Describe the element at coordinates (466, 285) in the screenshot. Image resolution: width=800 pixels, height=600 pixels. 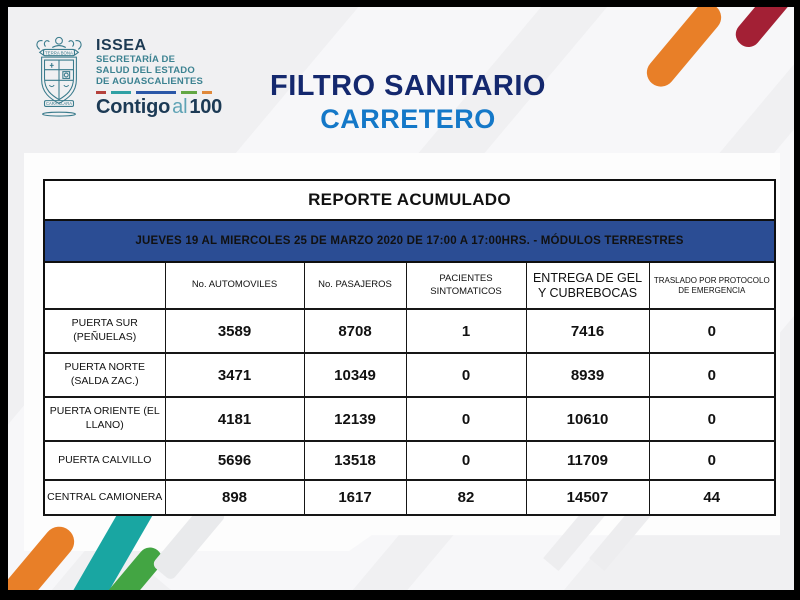
I see `col-header-sintomaticos: PACIENTES SINTOMATICOS` at that location.